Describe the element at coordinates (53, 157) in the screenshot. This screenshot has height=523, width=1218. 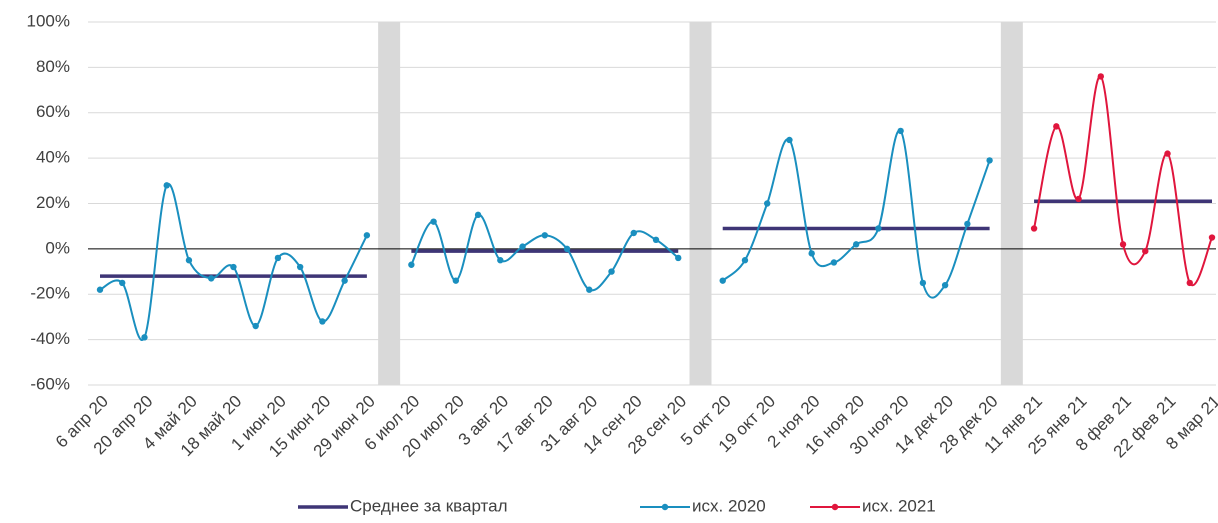
I see `y-tick-label: 40%` at that location.